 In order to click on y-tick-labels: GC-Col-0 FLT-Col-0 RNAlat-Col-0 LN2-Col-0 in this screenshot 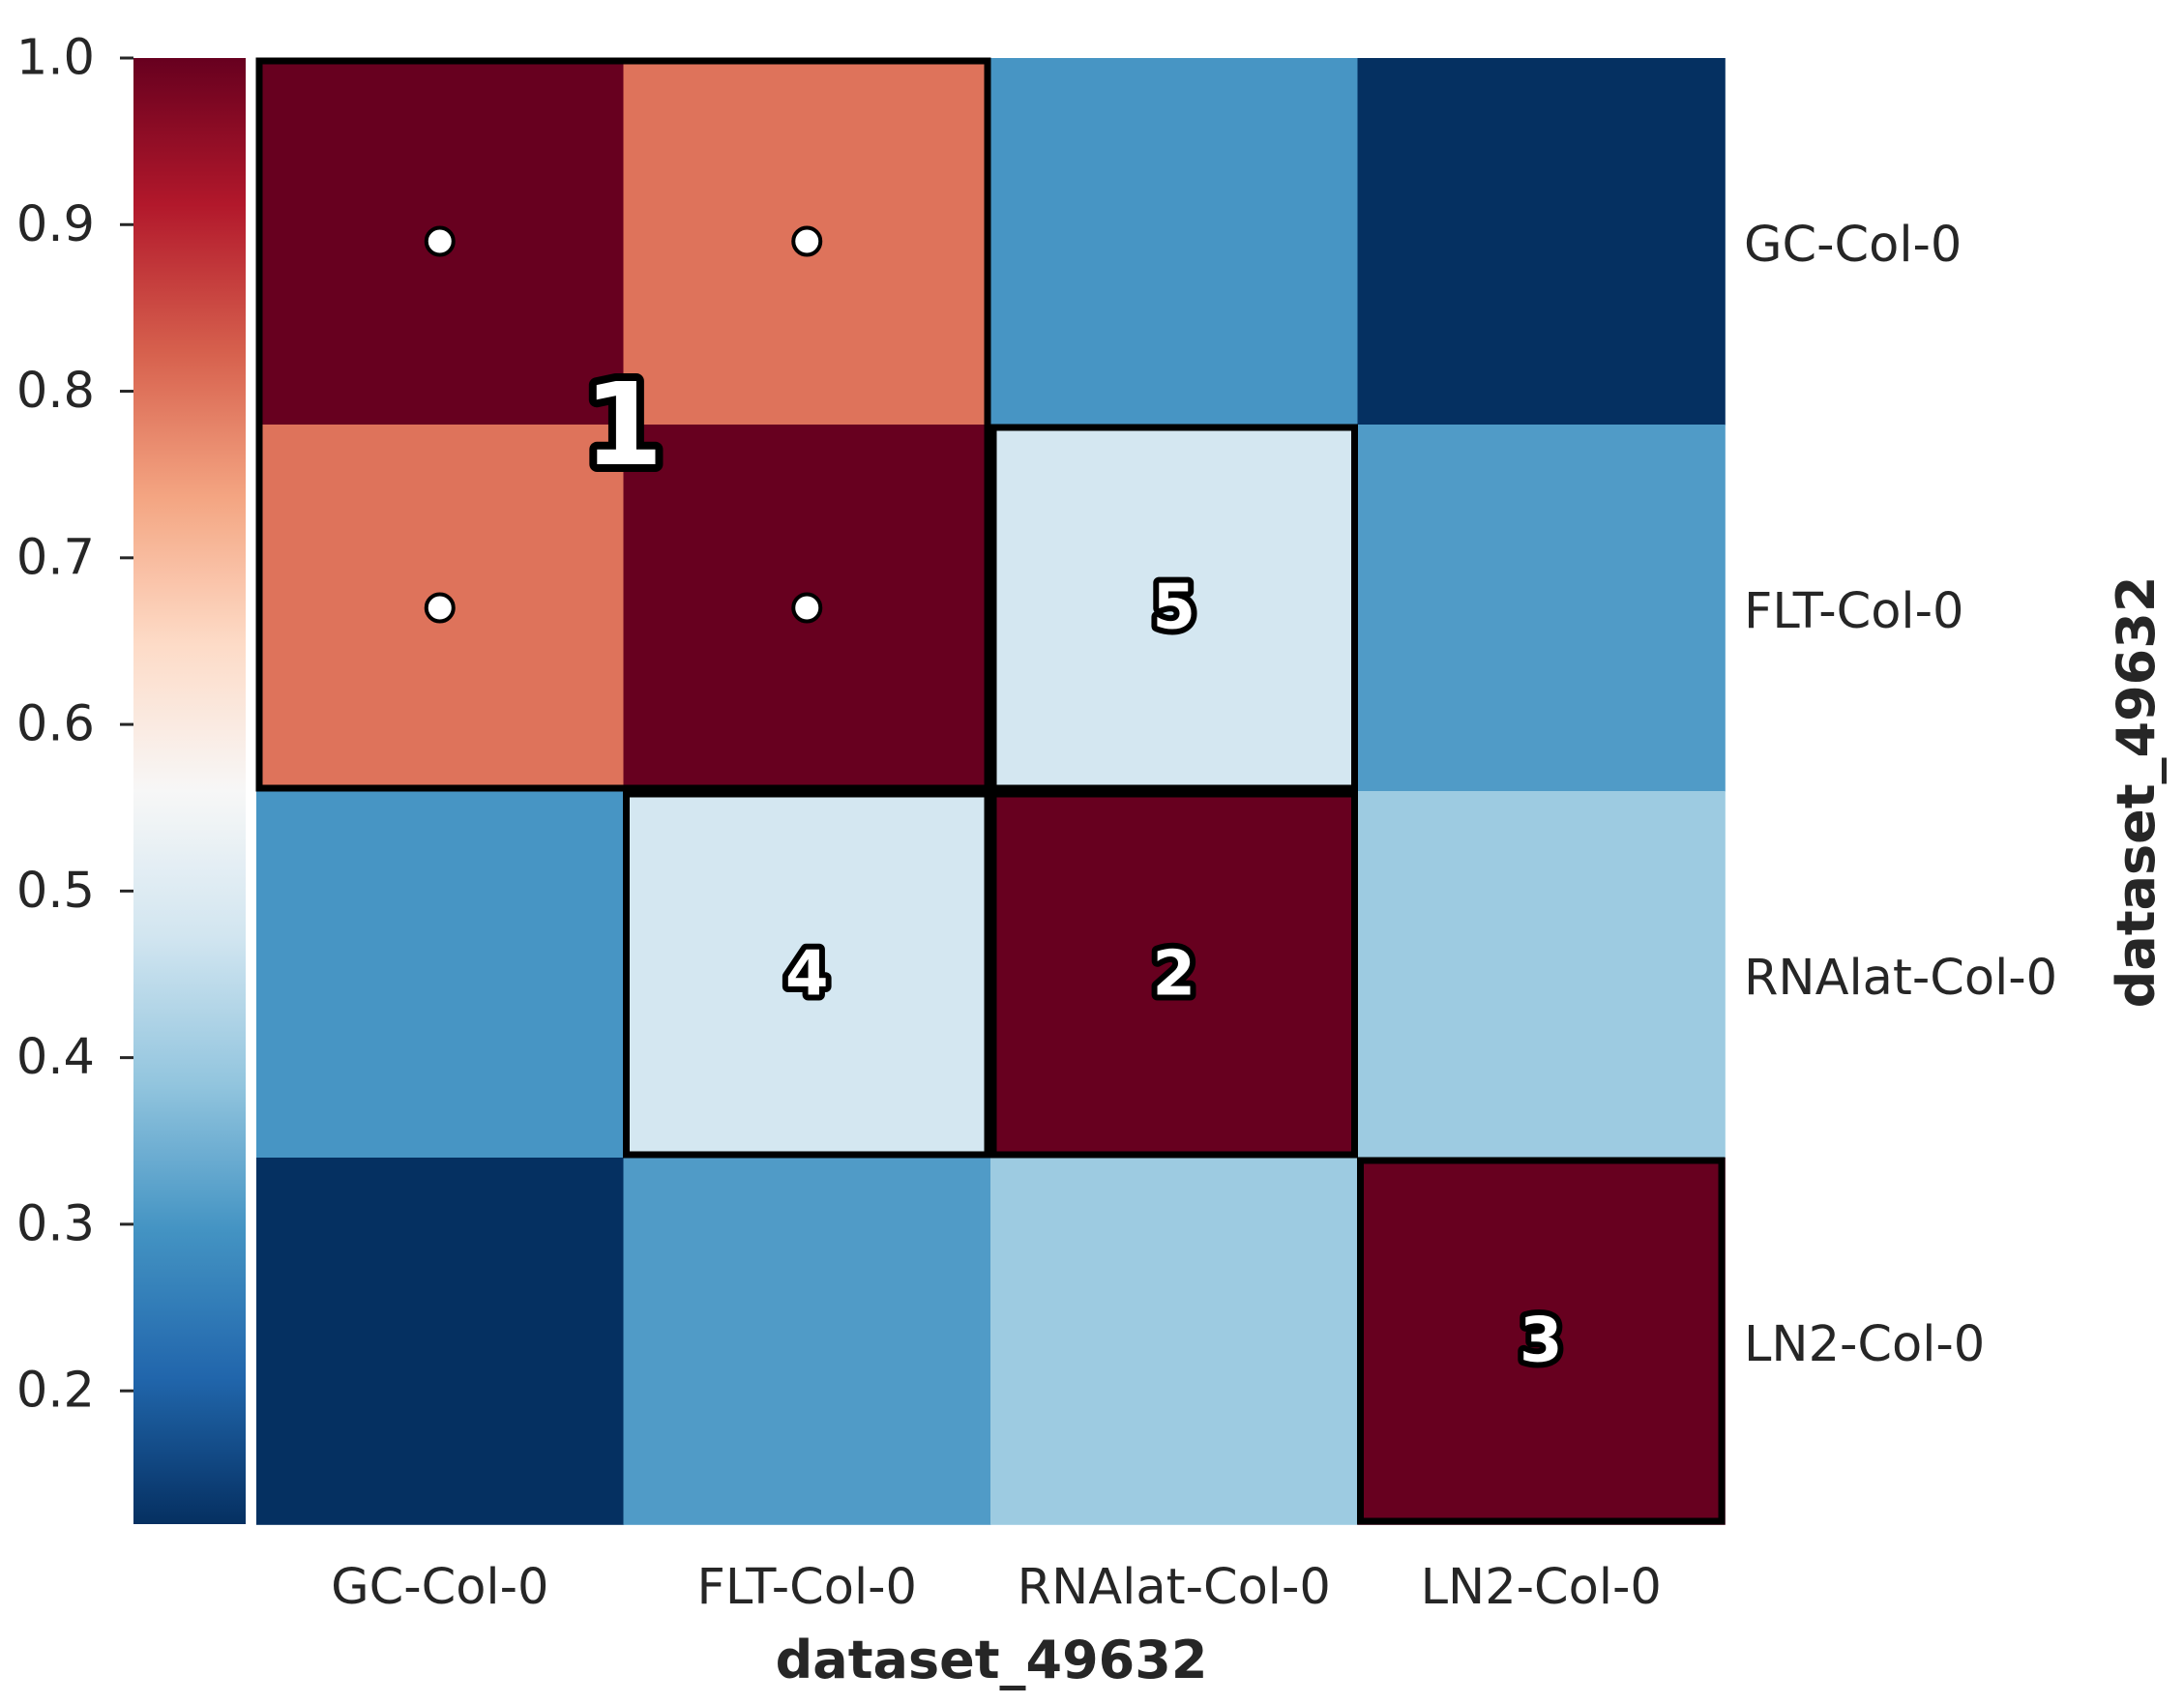, I will do `click(1901, 795)`.